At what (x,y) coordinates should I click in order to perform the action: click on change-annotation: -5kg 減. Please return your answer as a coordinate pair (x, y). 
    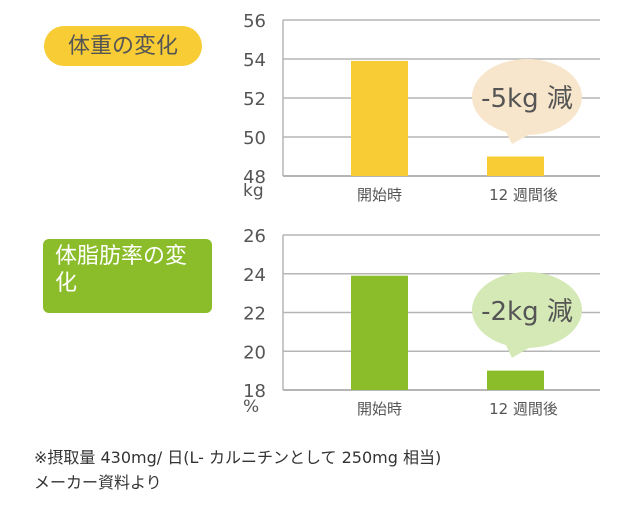
    Looking at the image, I should click on (527, 99).